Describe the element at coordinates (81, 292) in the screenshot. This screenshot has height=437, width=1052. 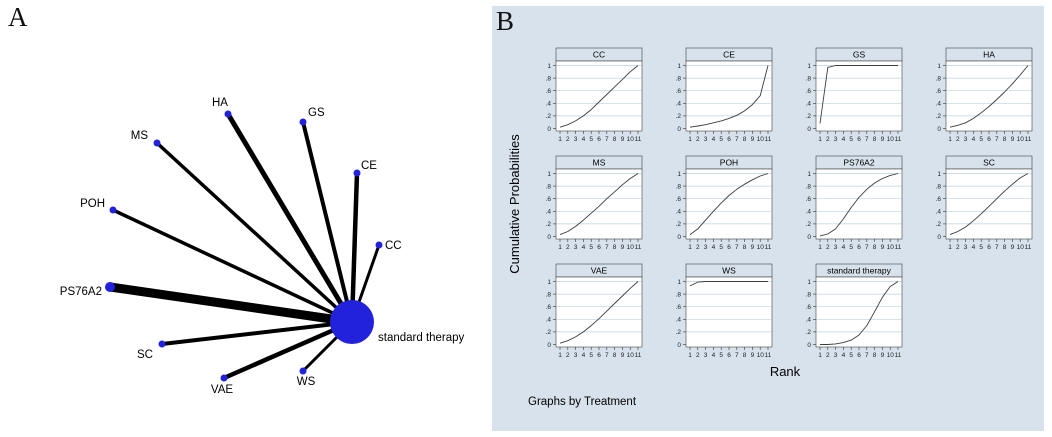
I see `network-node-label: PS76A2` at that location.